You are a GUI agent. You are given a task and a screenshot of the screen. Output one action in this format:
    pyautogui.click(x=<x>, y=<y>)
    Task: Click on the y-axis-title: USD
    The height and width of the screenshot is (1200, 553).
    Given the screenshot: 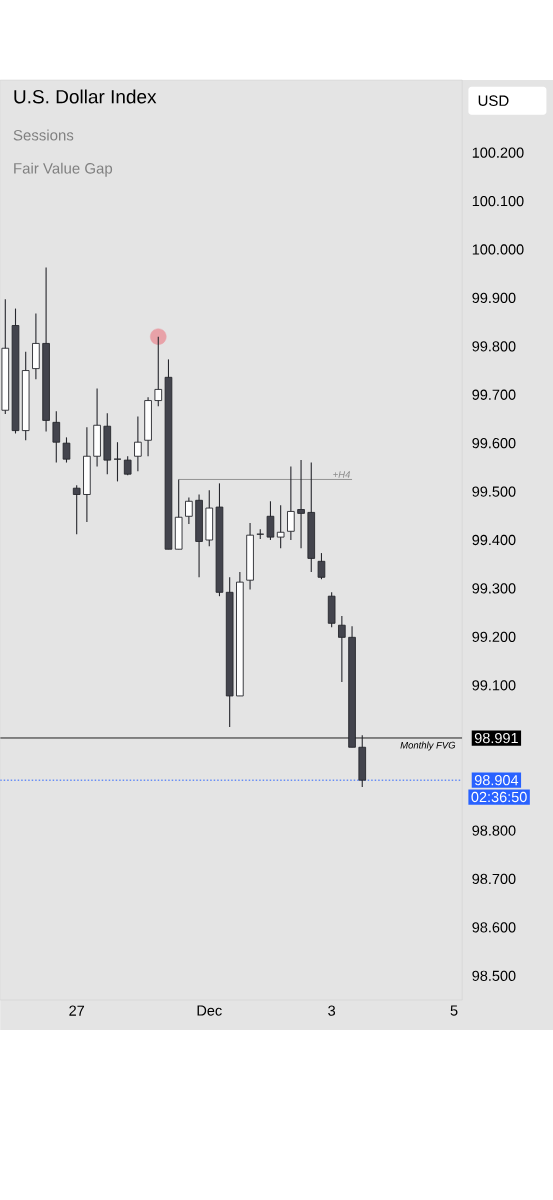 What is the action you would take?
    pyautogui.click(x=493, y=100)
    